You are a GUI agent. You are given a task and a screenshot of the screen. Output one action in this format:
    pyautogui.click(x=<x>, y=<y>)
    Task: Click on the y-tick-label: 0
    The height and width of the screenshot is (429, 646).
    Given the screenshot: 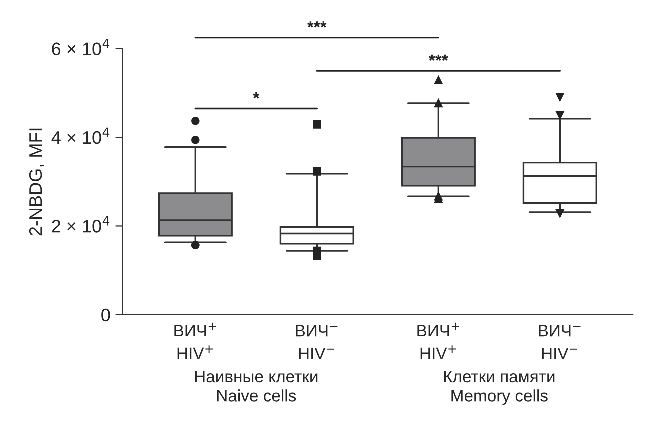 What is the action you would take?
    pyautogui.click(x=106, y=315)
    